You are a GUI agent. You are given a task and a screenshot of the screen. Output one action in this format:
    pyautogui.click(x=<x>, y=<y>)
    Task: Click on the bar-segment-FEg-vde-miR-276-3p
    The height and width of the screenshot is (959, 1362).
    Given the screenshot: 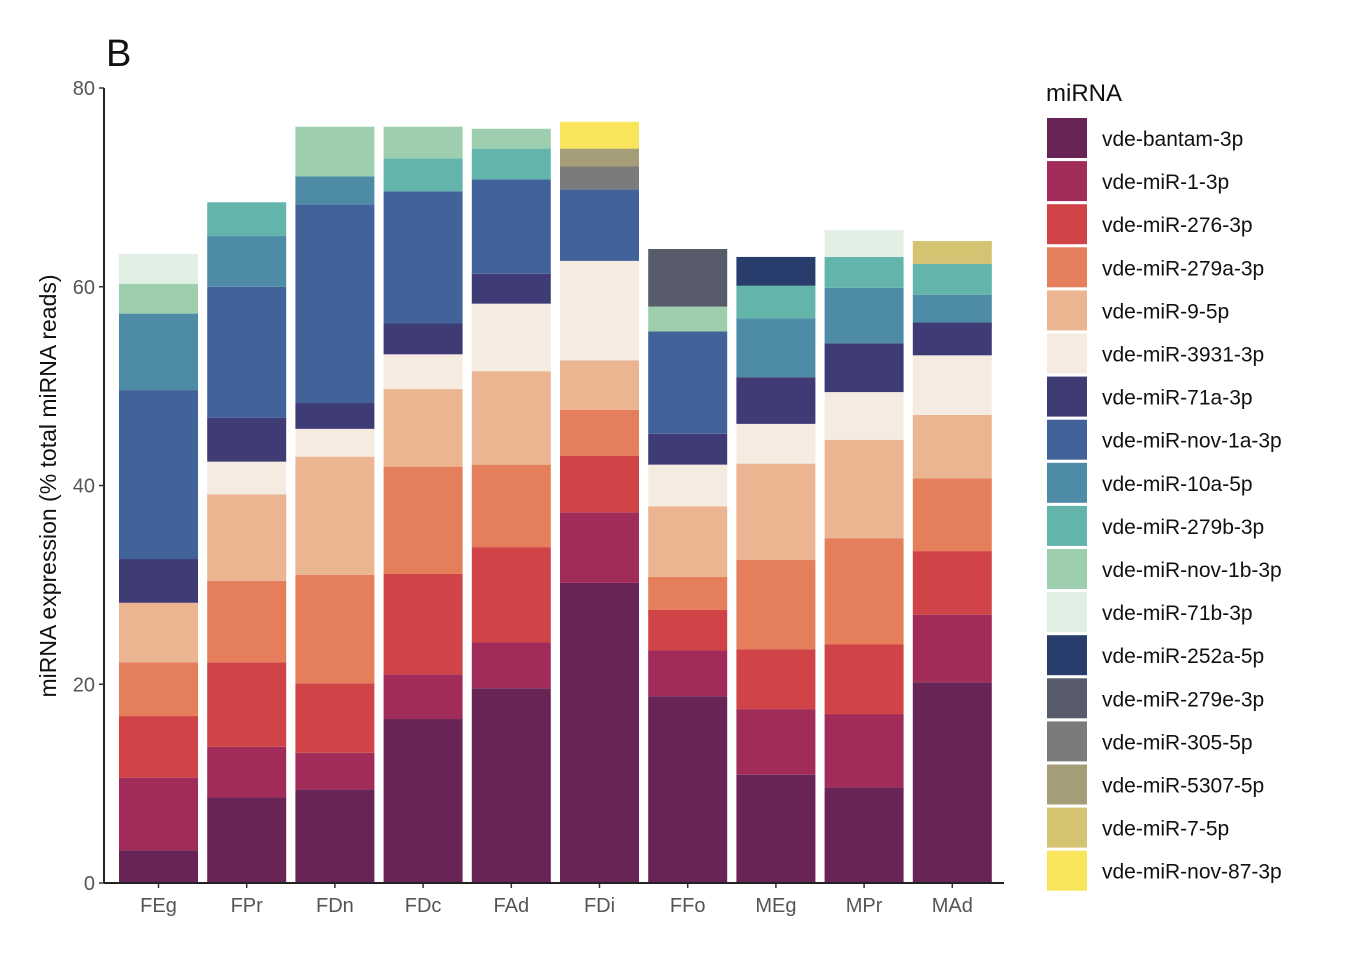 What is the action you would take?
    pyautogui.click(x=158, y=747)
    